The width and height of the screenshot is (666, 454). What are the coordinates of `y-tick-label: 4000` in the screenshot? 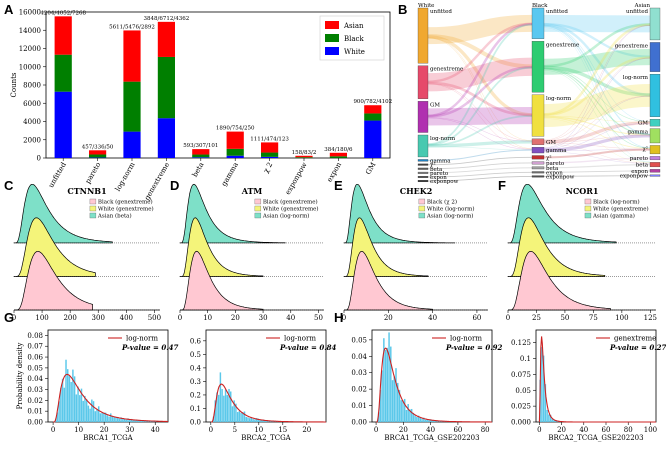 It's located at (32, 122).